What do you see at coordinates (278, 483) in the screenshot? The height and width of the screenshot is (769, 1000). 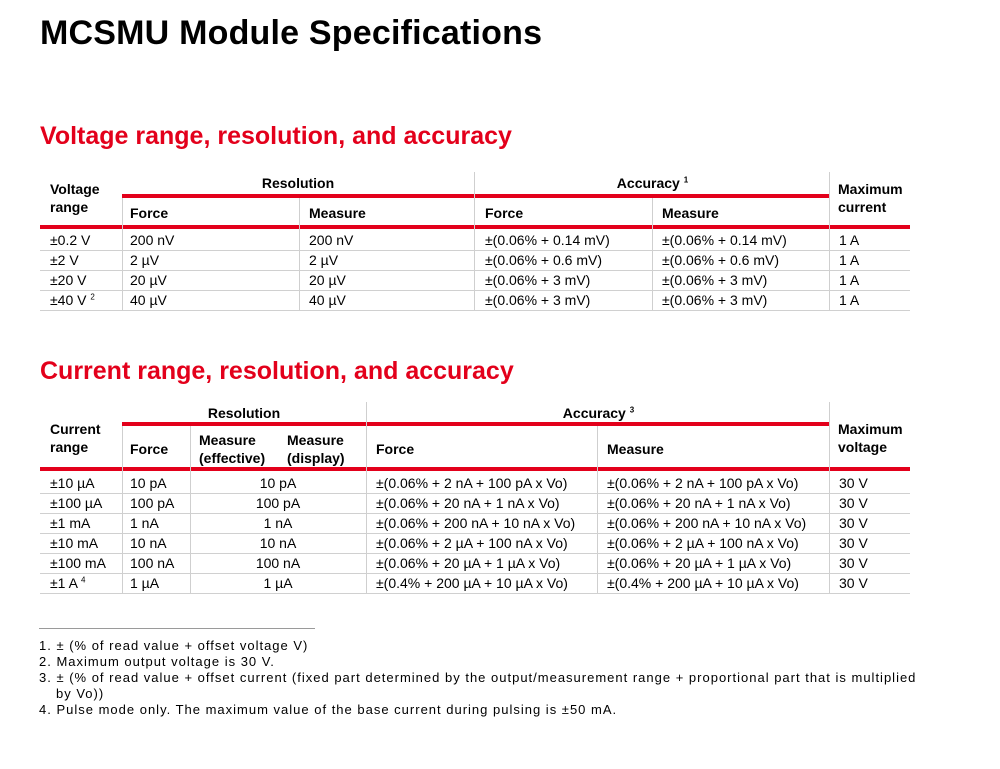 I see `res-measure-cell: 10 pA` at bounding box center [278, 483].